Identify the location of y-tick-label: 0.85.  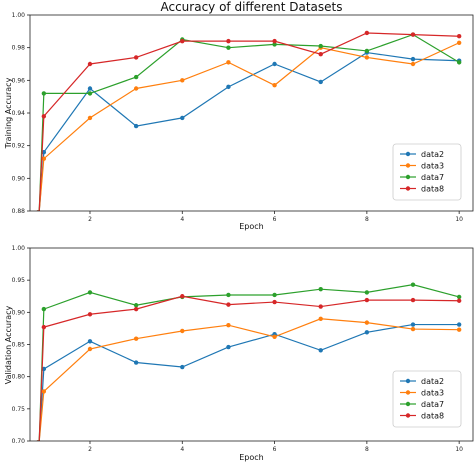
(19, 345).